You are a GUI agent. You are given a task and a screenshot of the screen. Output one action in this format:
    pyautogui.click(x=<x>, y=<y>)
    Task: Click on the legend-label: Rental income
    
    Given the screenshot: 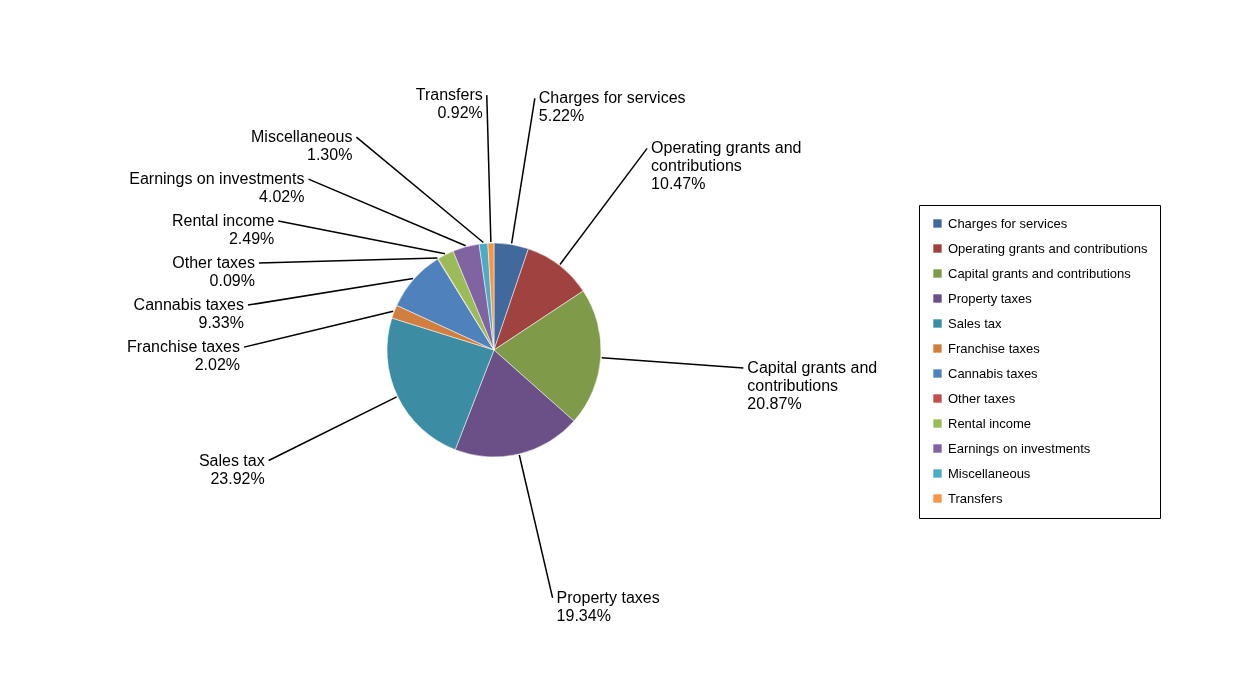 What is the action you would take?
    pyautogui.click(x=990, y=423)
    